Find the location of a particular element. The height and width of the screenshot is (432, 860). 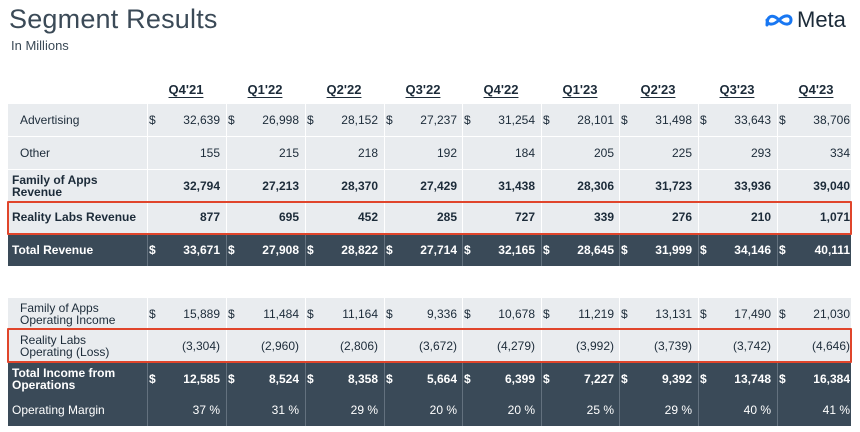

row-label: Reality Labs Revenue is located at coordinates (74, 217).